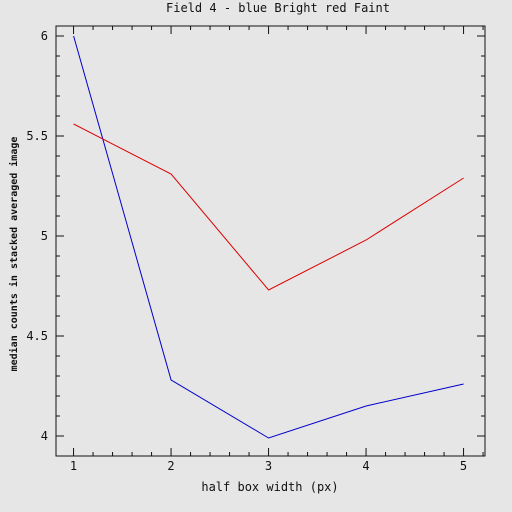 The height and width of the screenshot is (512, 512). What do you see at coordinates (170, 466) in the screenshot?
I see `x-tick-label: 2` at bounding box center [170, 466].